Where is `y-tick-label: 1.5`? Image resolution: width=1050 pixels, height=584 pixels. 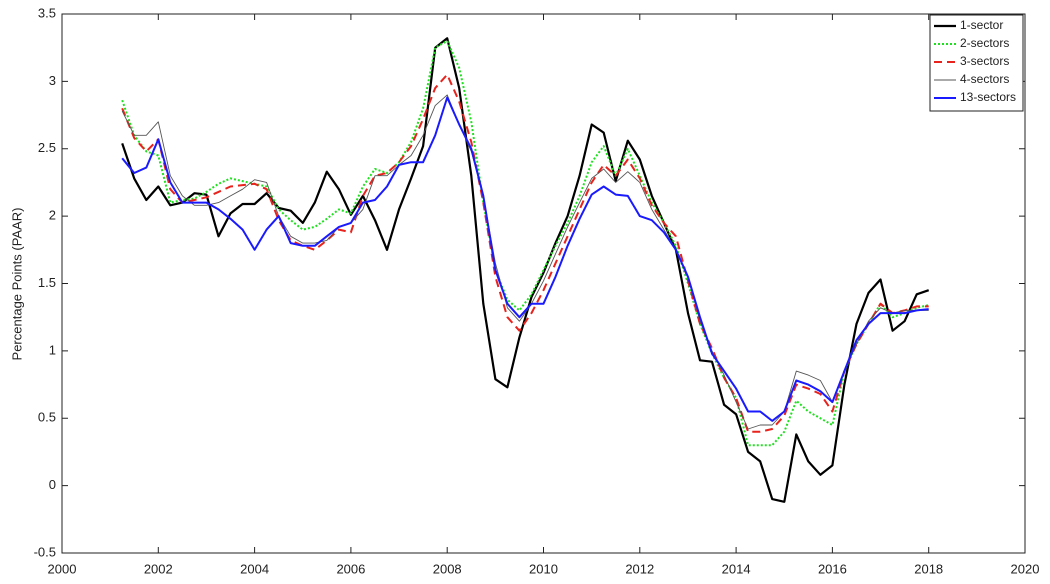
y-tick-label: 1.5 is located at coordinates (47, 282).